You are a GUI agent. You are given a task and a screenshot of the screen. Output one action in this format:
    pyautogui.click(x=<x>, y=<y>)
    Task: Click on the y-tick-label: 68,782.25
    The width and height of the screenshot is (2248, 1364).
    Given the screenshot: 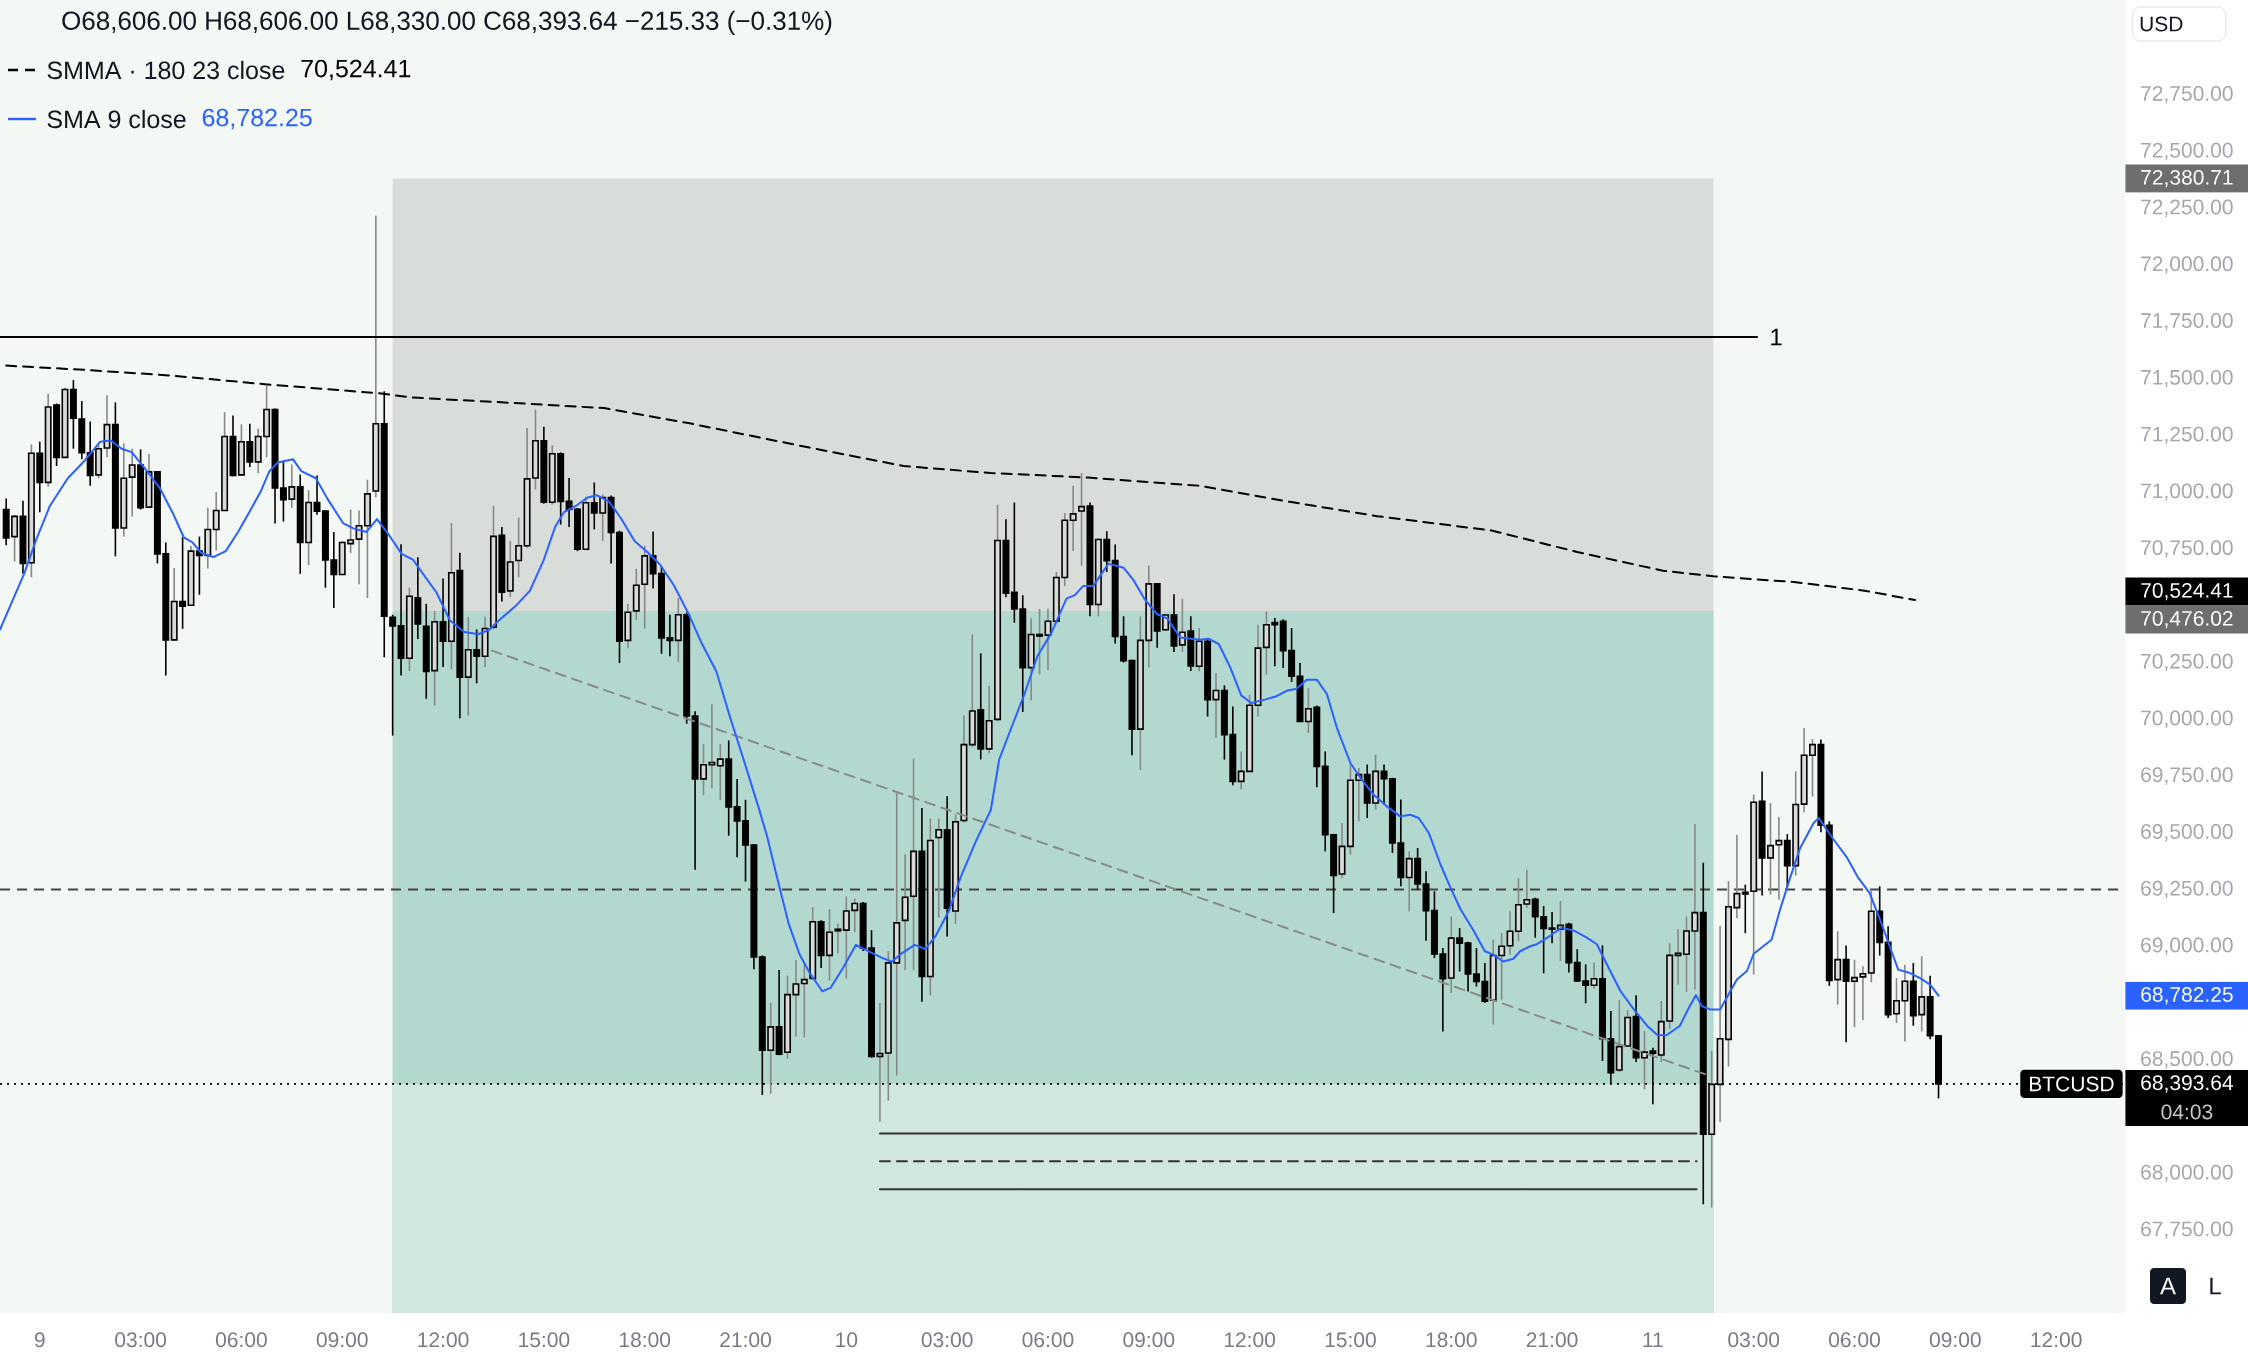 What is the action you would take?
    pyautogui.click(x=2187, y=996)
    